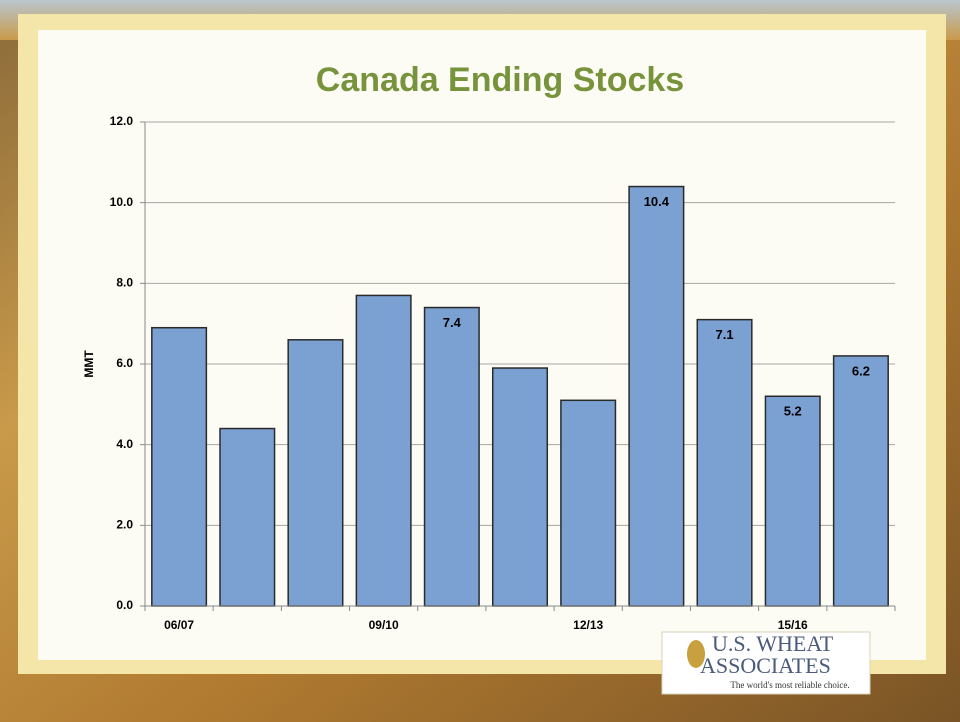 The image size is (960, 722). What do you see at coordinates (124, 283) in the screenshot?
I see `y-tick-label: 8.0` at bounding box center [124, 283].